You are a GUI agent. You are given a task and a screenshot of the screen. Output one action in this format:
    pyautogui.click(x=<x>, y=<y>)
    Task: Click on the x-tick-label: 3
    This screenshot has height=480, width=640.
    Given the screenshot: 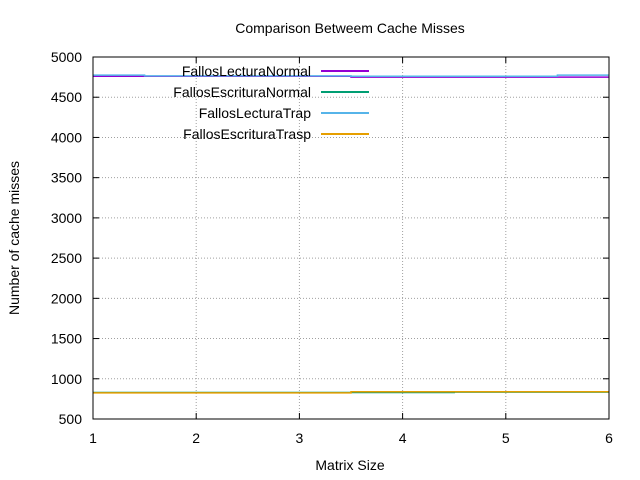 What is the action you would take?
    pyautogui.click(x=300, y=438)
    